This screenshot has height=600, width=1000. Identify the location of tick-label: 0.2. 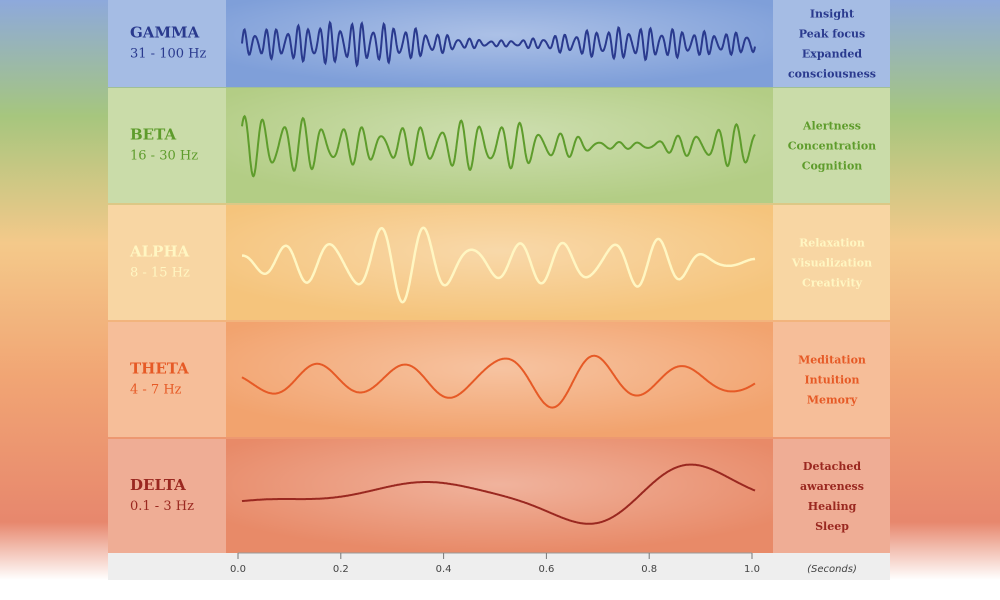
(341, 569).